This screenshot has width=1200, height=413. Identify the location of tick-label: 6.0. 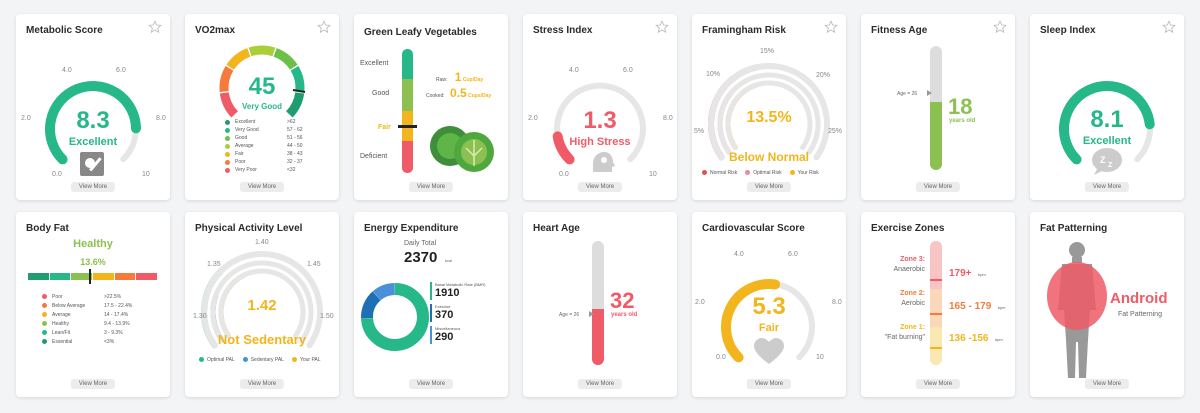
(121, 70).